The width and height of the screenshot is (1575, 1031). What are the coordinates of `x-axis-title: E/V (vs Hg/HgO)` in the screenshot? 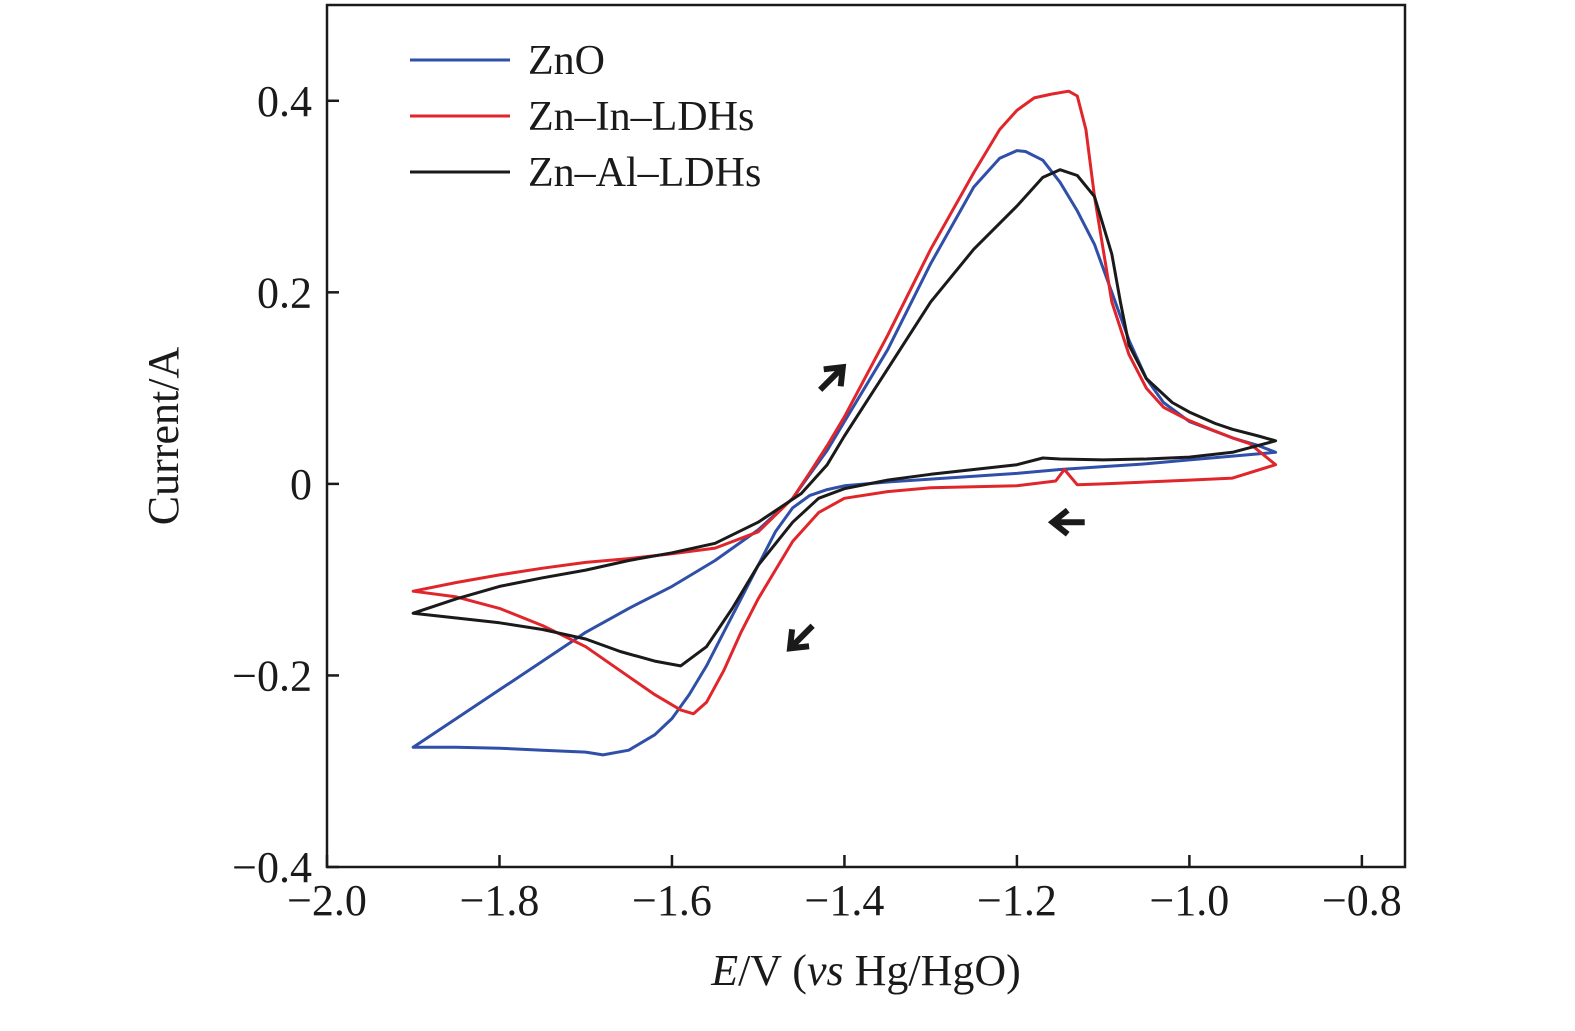 It's located at (865, 970).